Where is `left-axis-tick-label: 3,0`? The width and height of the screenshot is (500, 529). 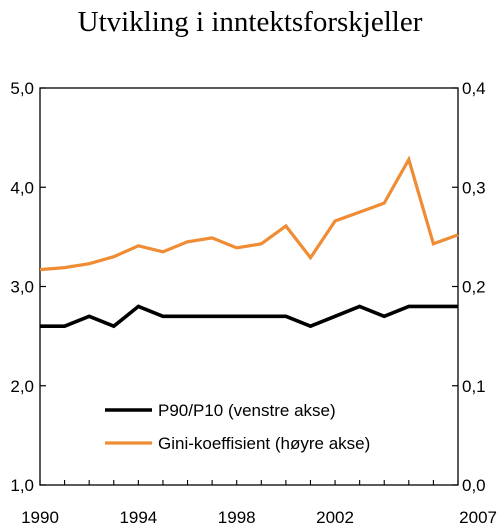 left-axis-tick-label: 3,0 is located at coordinates (22, 287).